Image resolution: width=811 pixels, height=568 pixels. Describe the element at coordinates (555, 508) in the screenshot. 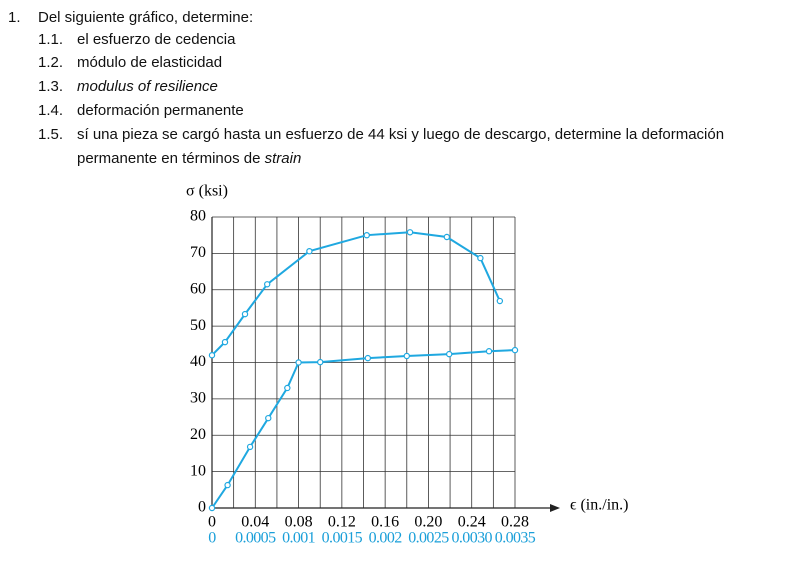

I see `x-axis-arrow` at that location.